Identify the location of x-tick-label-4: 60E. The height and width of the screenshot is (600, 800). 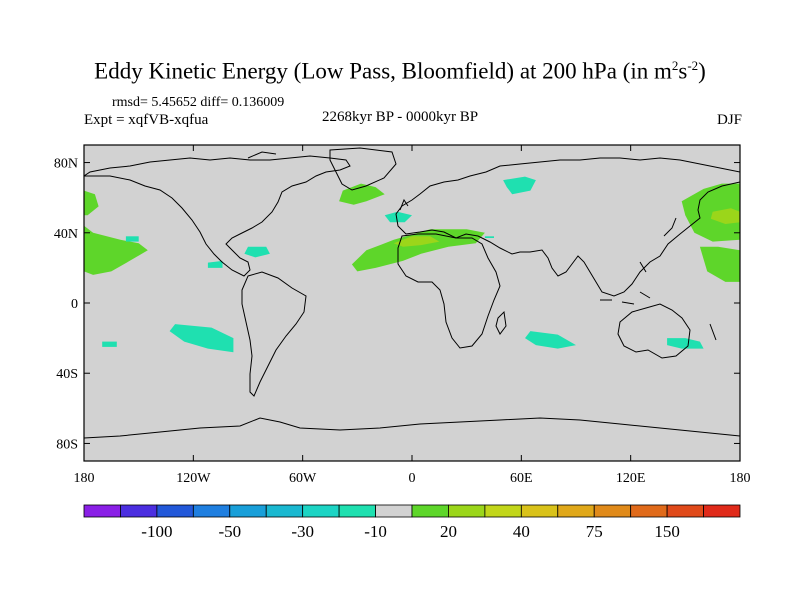
(521, 478).